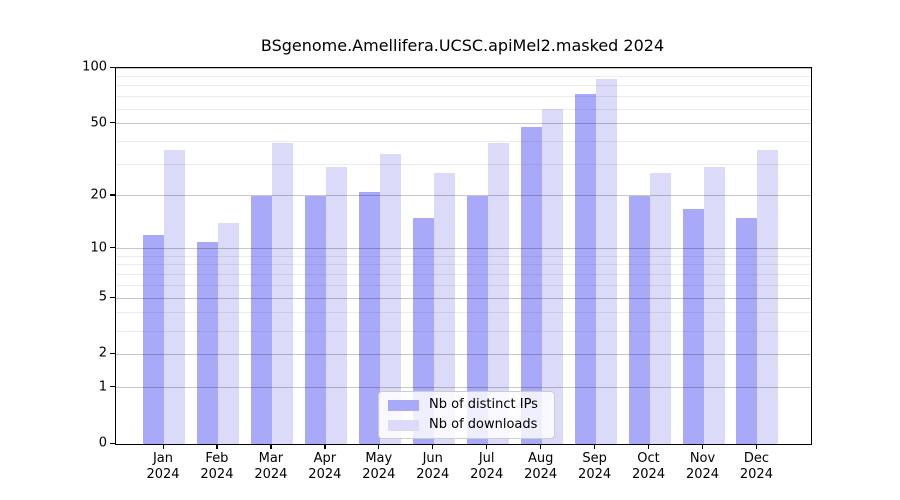  Describe the element at coordinates (768, 296) in the screenshot. I see `bar-downloads-dec` at that location.